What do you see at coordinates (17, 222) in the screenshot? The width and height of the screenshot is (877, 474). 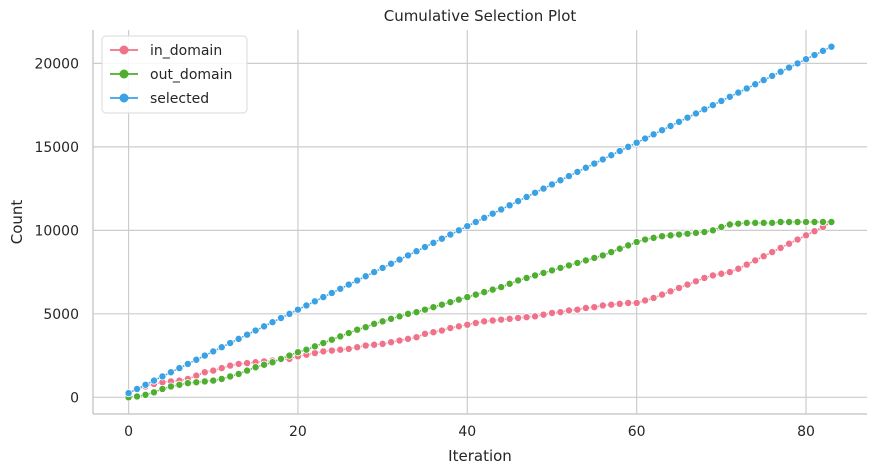 I see `y-axis-label: Count` at bounding box center [17, 222].